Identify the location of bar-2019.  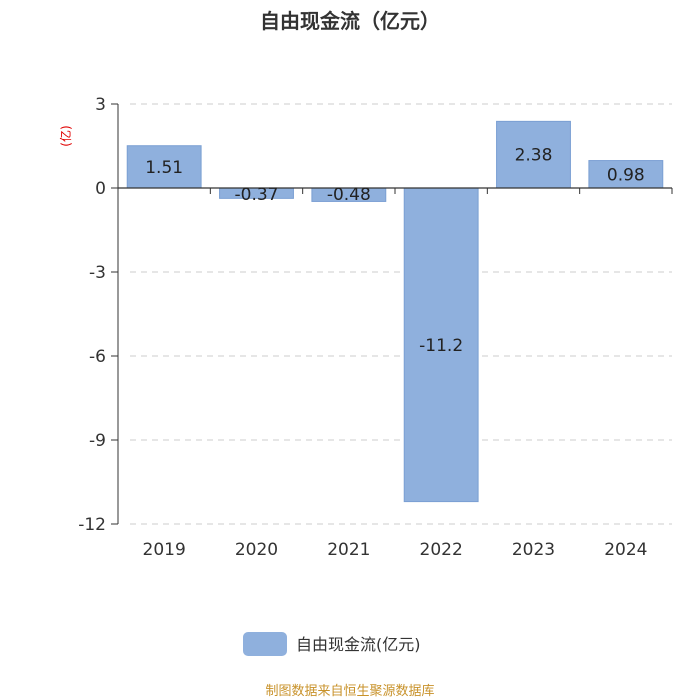
(164, 167).